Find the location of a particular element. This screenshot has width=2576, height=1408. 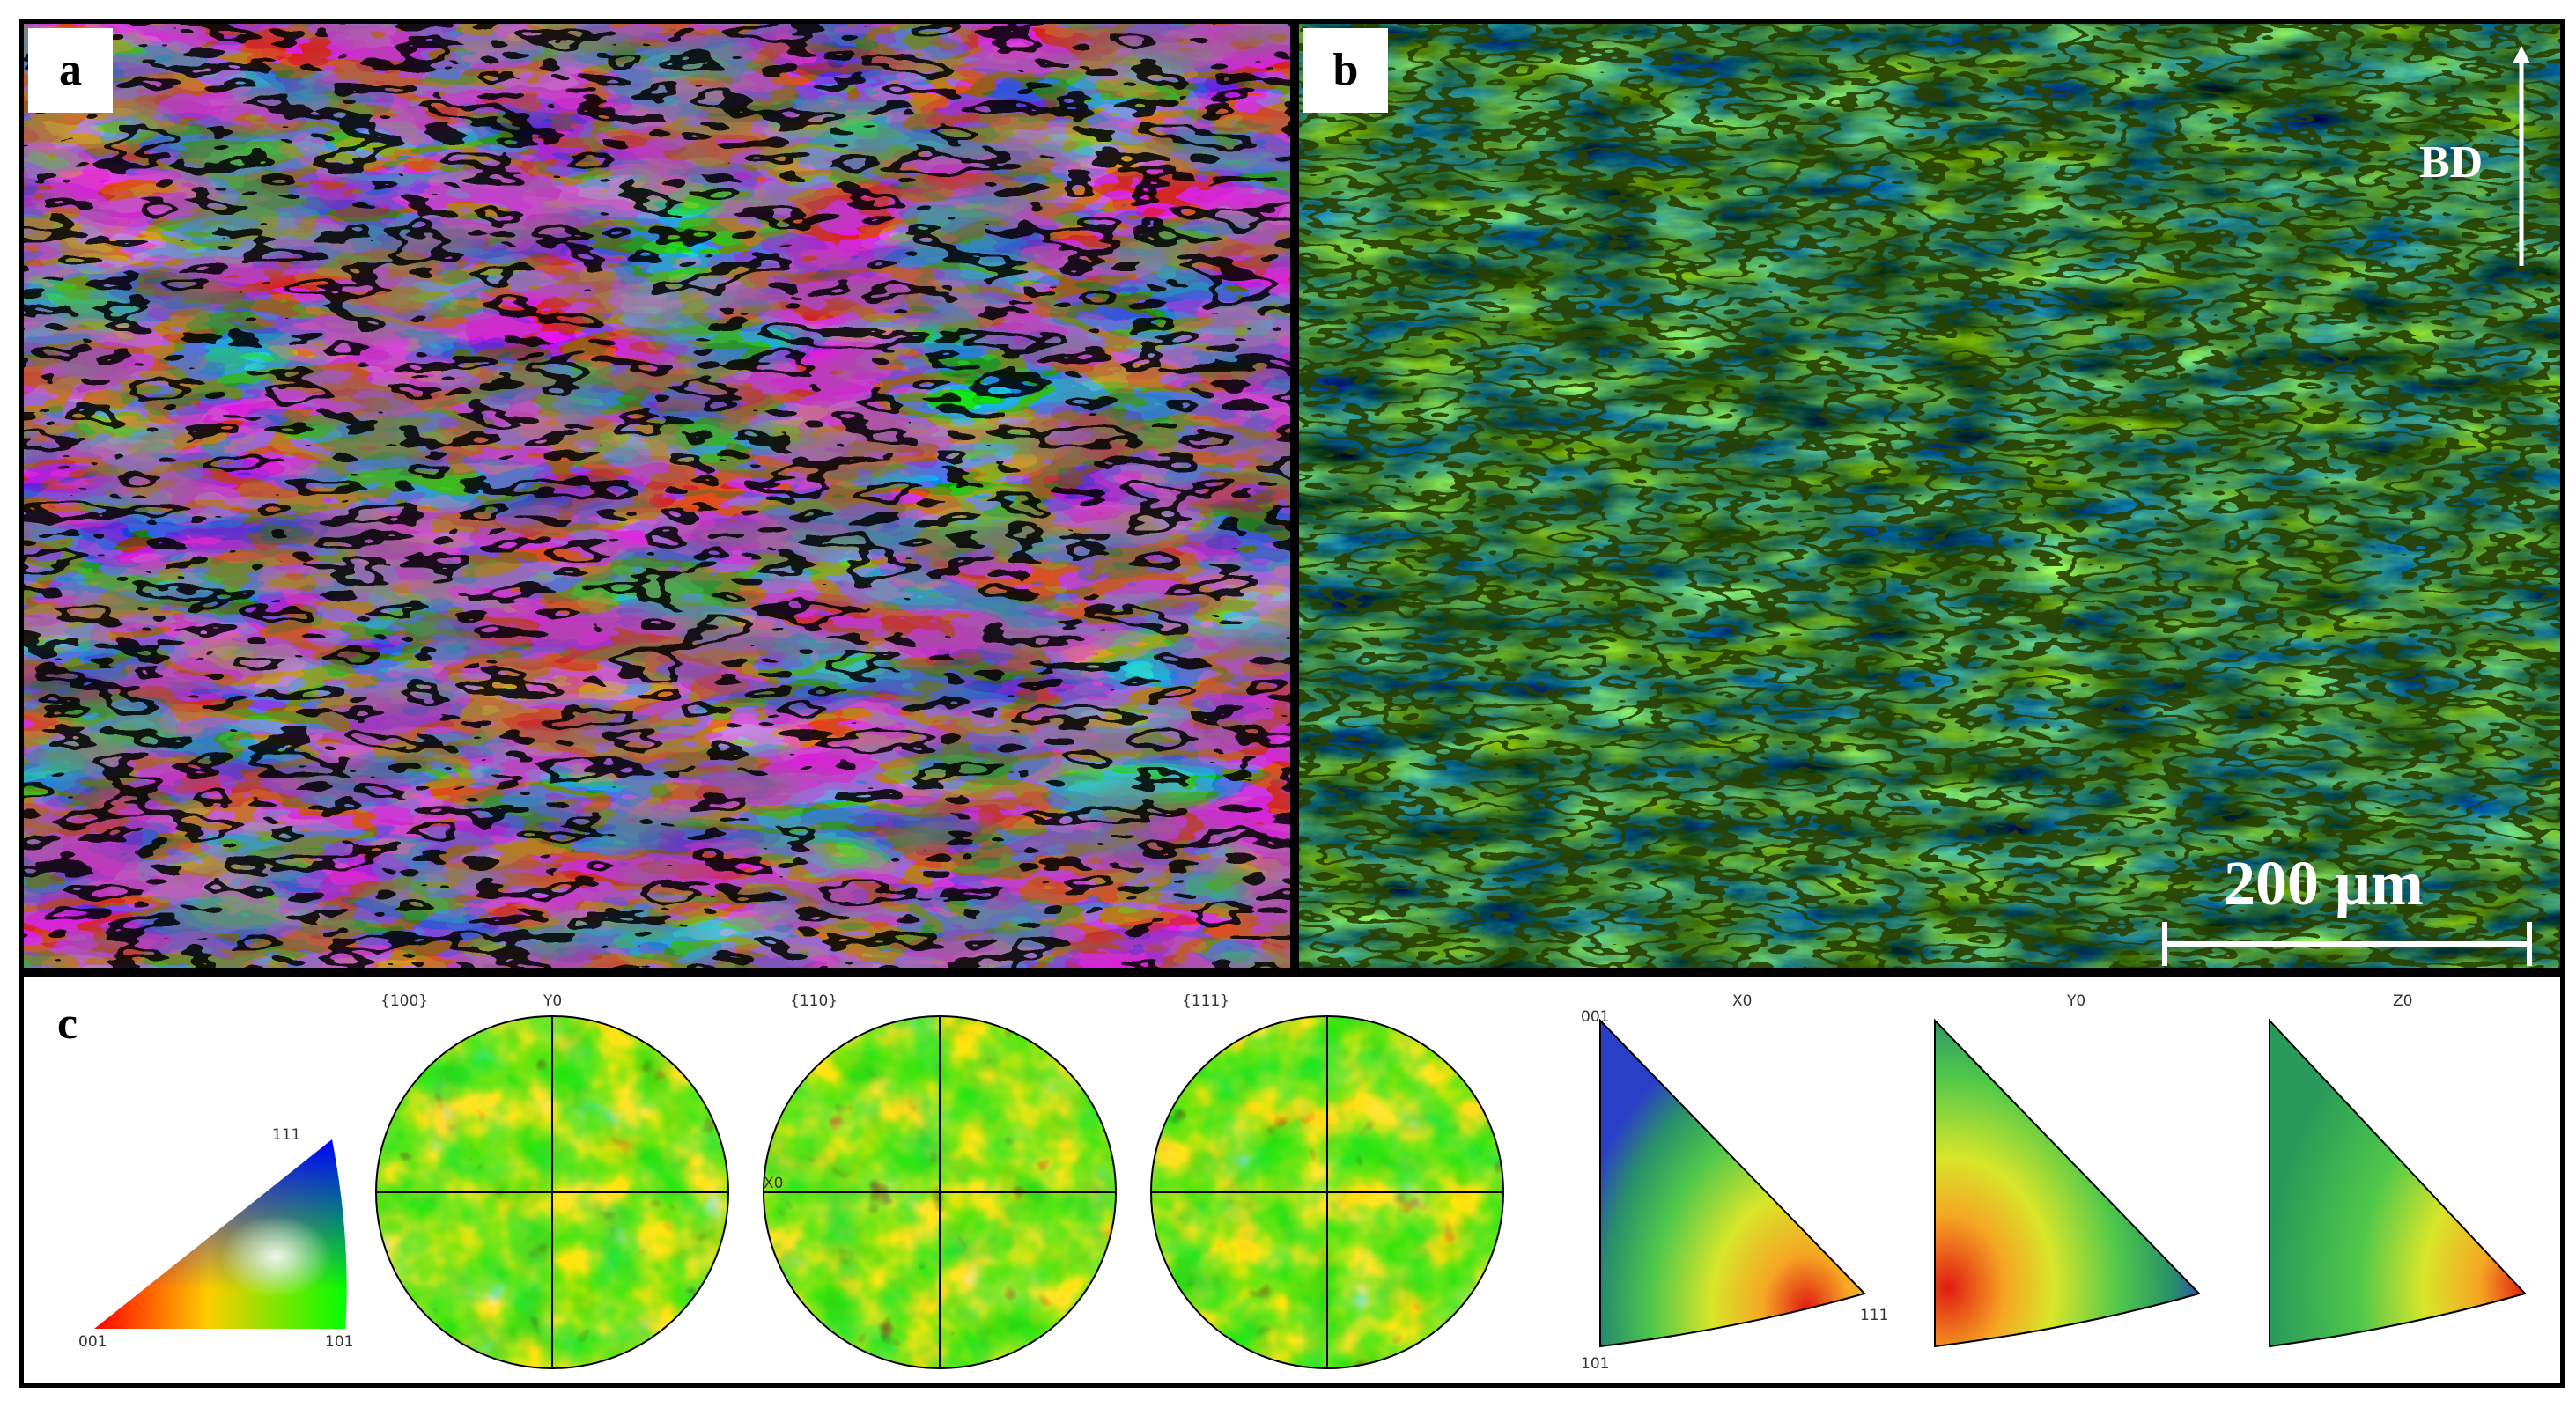

ipf-y0-title: Y0 is located at coordinates (2076, 1001).